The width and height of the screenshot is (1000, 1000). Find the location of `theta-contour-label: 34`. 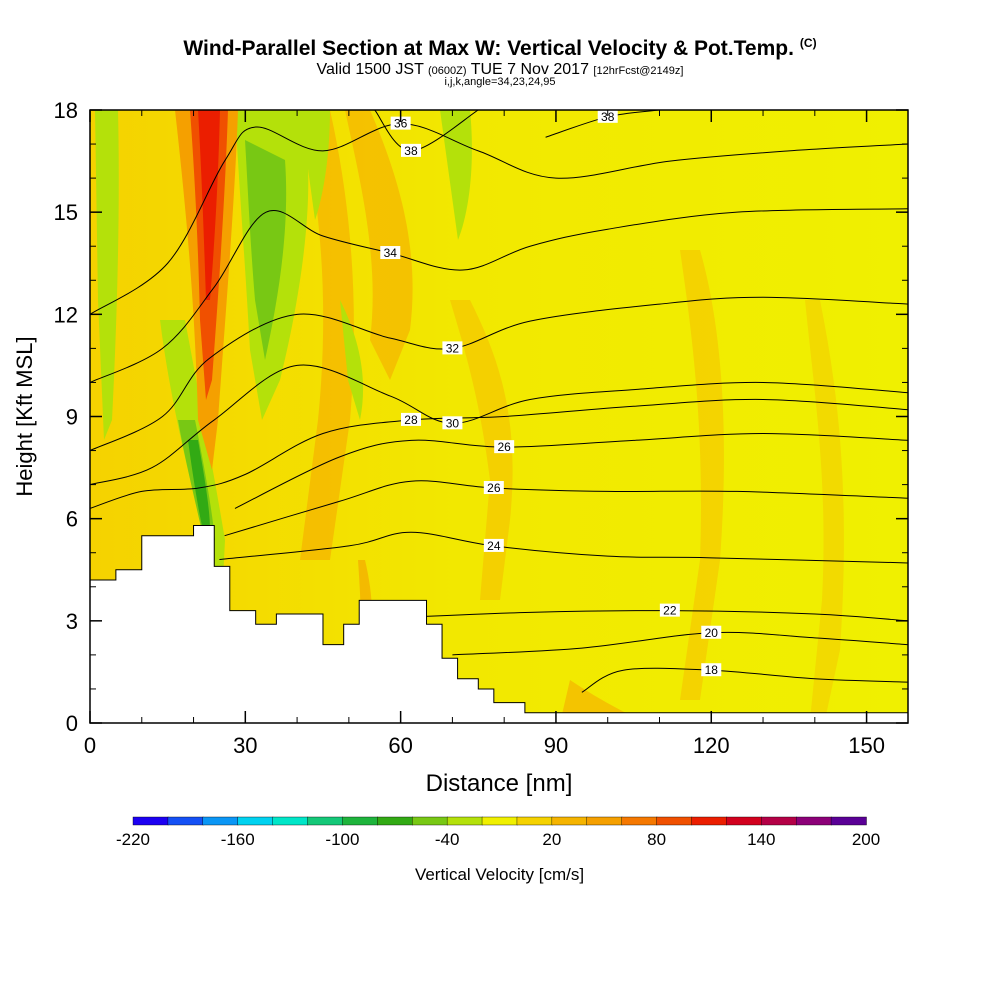

theta-contour-label: 34 is located at coordinates (390, 253).